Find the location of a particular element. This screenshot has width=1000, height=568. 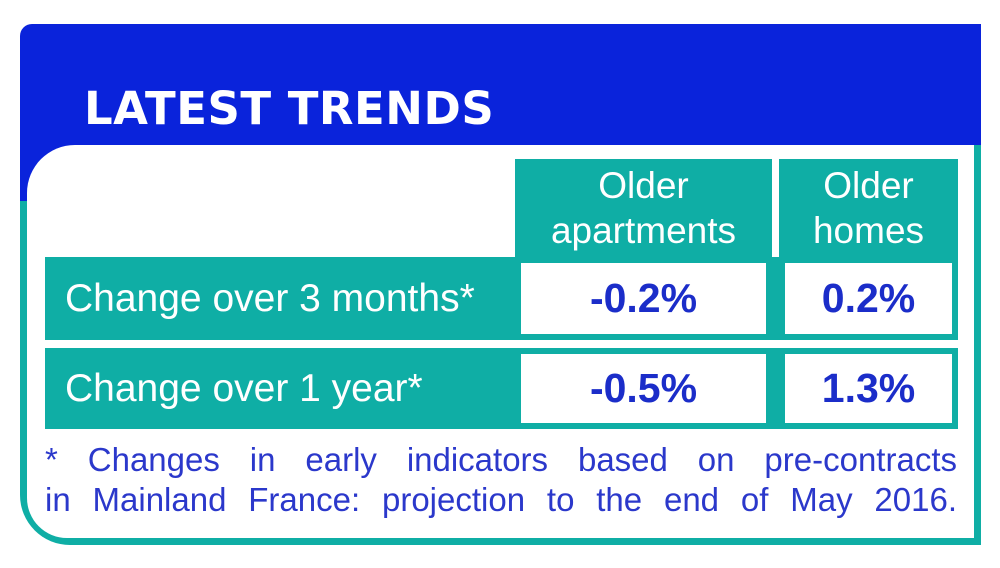

row-label-change-3-months: Change over 3 months* is located at coordinates (280, 298).